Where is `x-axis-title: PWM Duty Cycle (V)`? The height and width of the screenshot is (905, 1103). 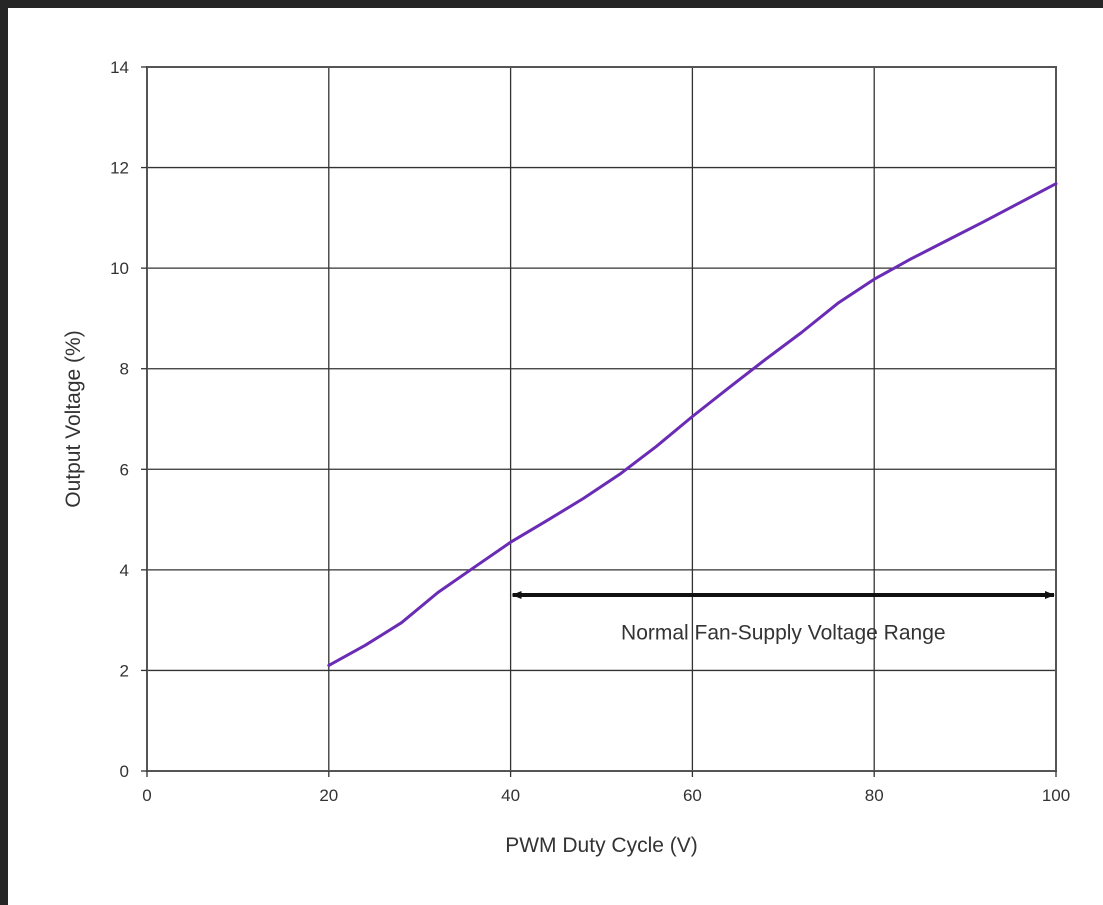 x-axis-title: PWM Duty Cycle (V) is located at coordinates (601, 845).